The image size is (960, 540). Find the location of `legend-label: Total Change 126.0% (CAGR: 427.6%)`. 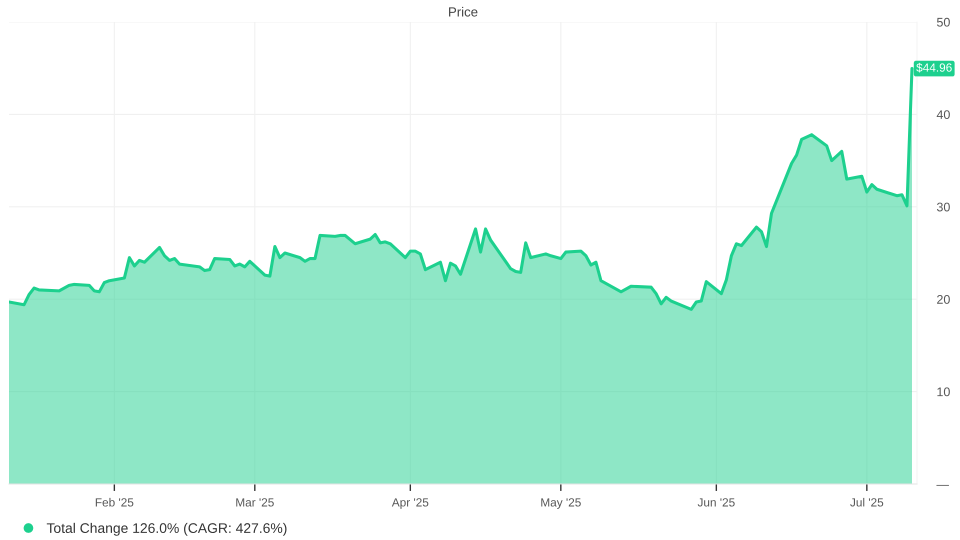

legend-label: Total Change 126.0% (CAGR: 427.6%) is located at coordinates (166, 529).